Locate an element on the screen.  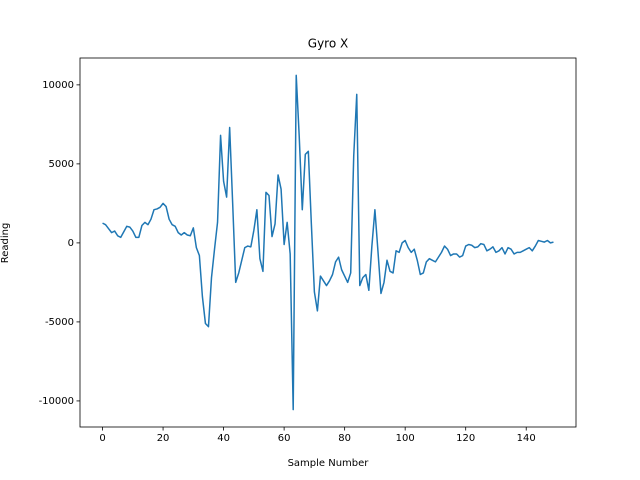
chart-title: Gyro X is located at coordinates (328, 44).